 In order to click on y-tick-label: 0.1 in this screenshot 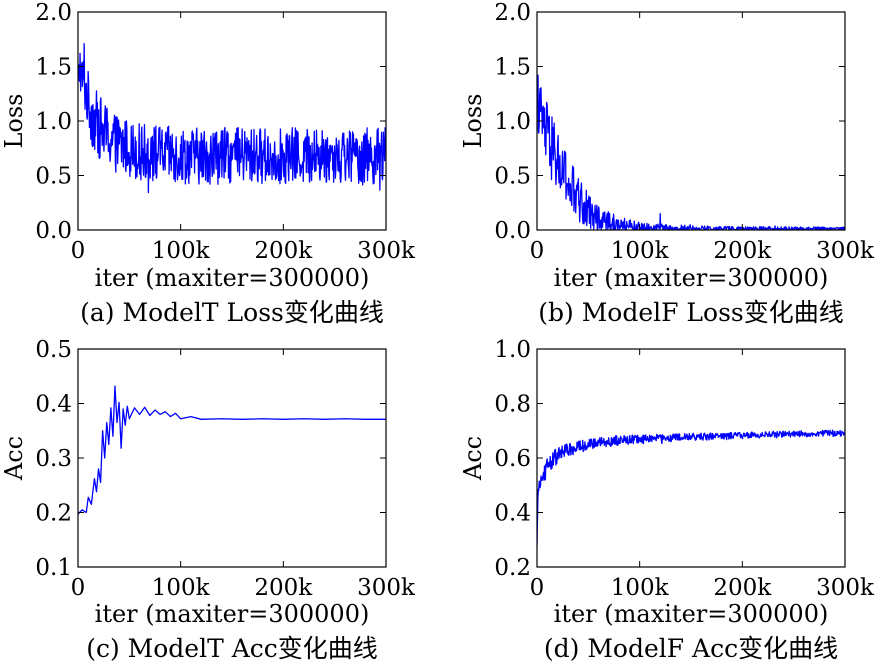, I will do `click(53, 568)`.